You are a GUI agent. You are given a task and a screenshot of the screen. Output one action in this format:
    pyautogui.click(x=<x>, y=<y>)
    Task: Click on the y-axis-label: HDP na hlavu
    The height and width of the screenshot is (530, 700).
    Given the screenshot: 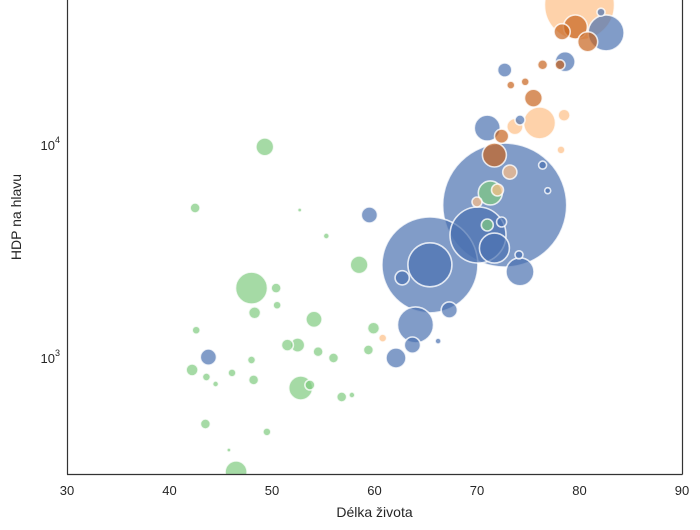 What is the action you would take?
    pyautogui.click(x=16, y=217)
    